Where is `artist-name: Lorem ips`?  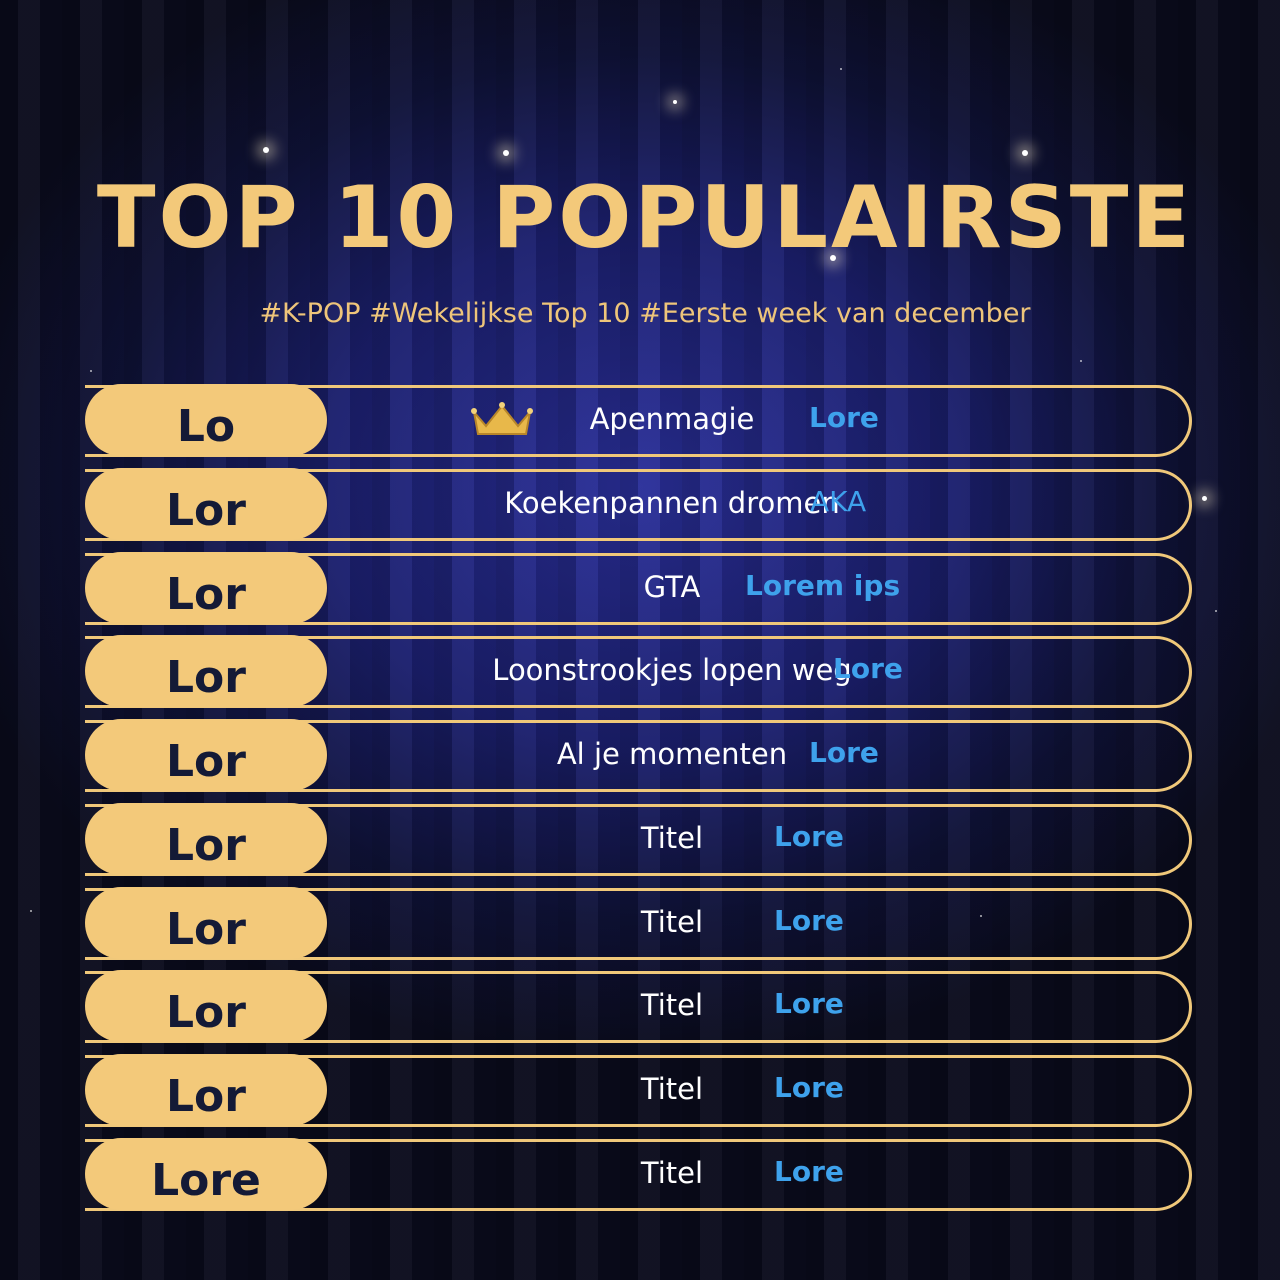
artist-name: Lorem ips is located at coordinates (823, 585).